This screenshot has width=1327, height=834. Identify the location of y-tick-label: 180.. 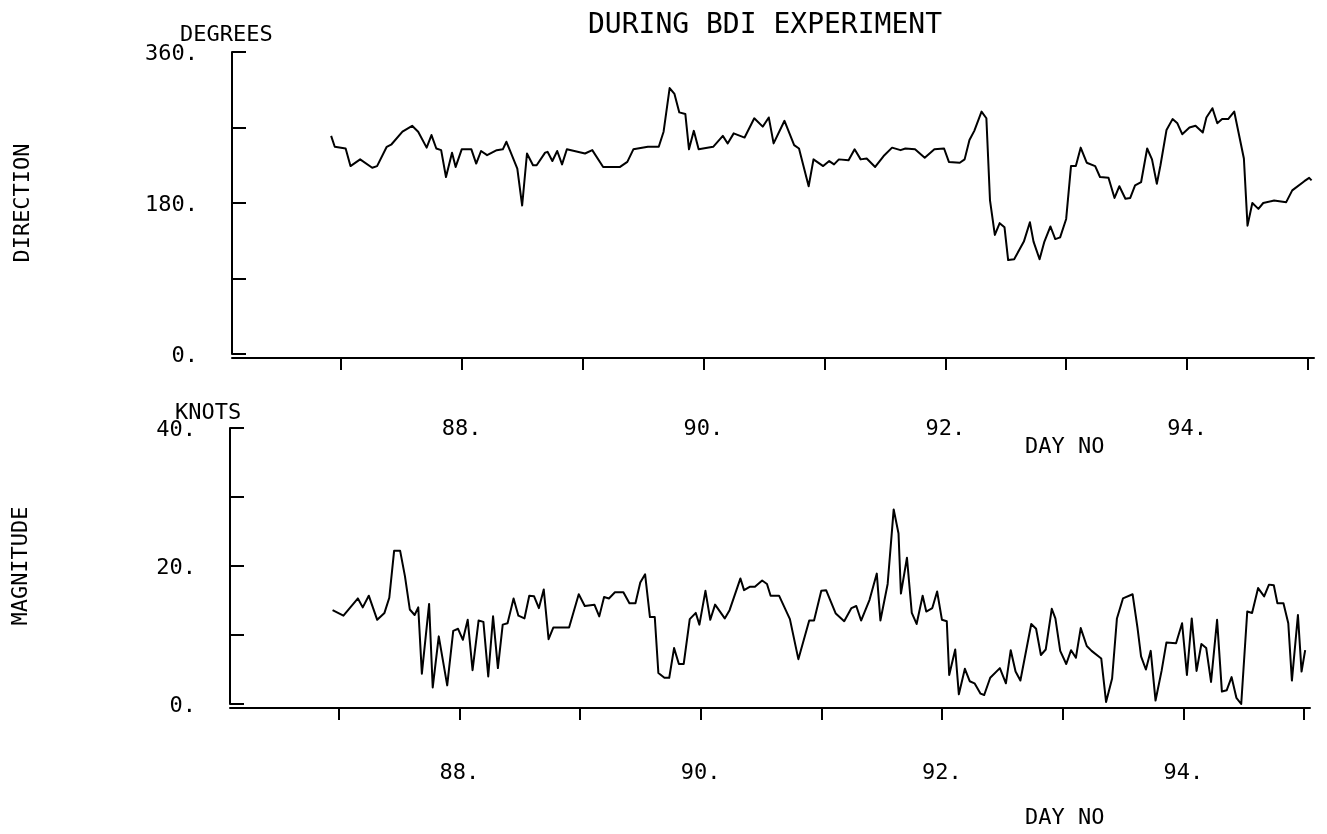
(171, 203).